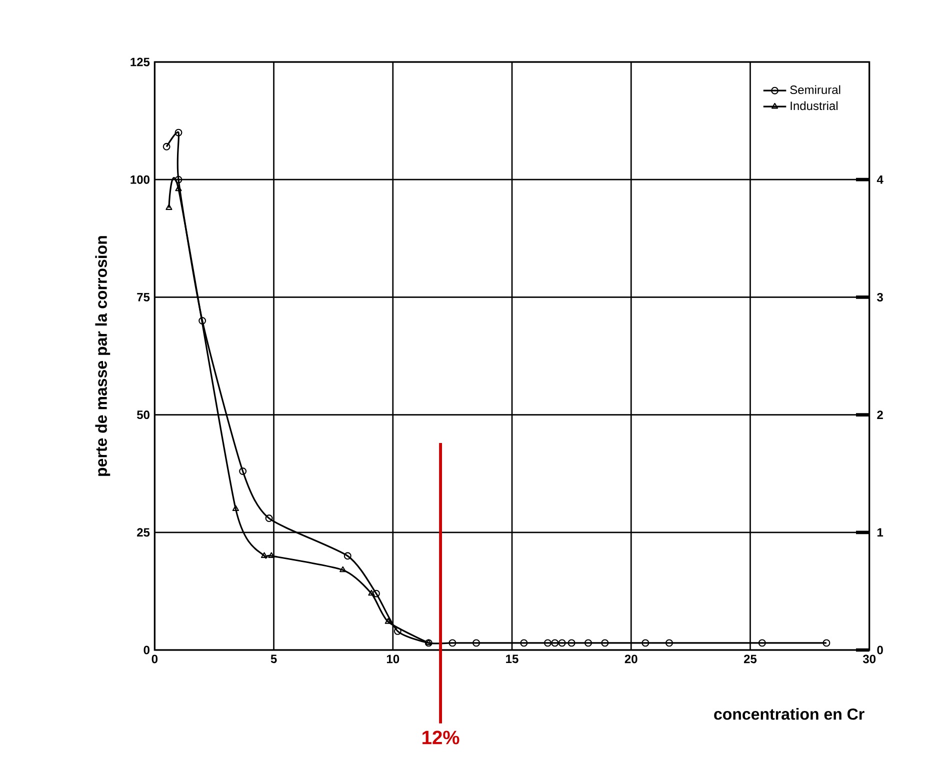  Describe the element at coordinates (631, 659) in the screenshot. I see `x-tick-label: 20` at that location.